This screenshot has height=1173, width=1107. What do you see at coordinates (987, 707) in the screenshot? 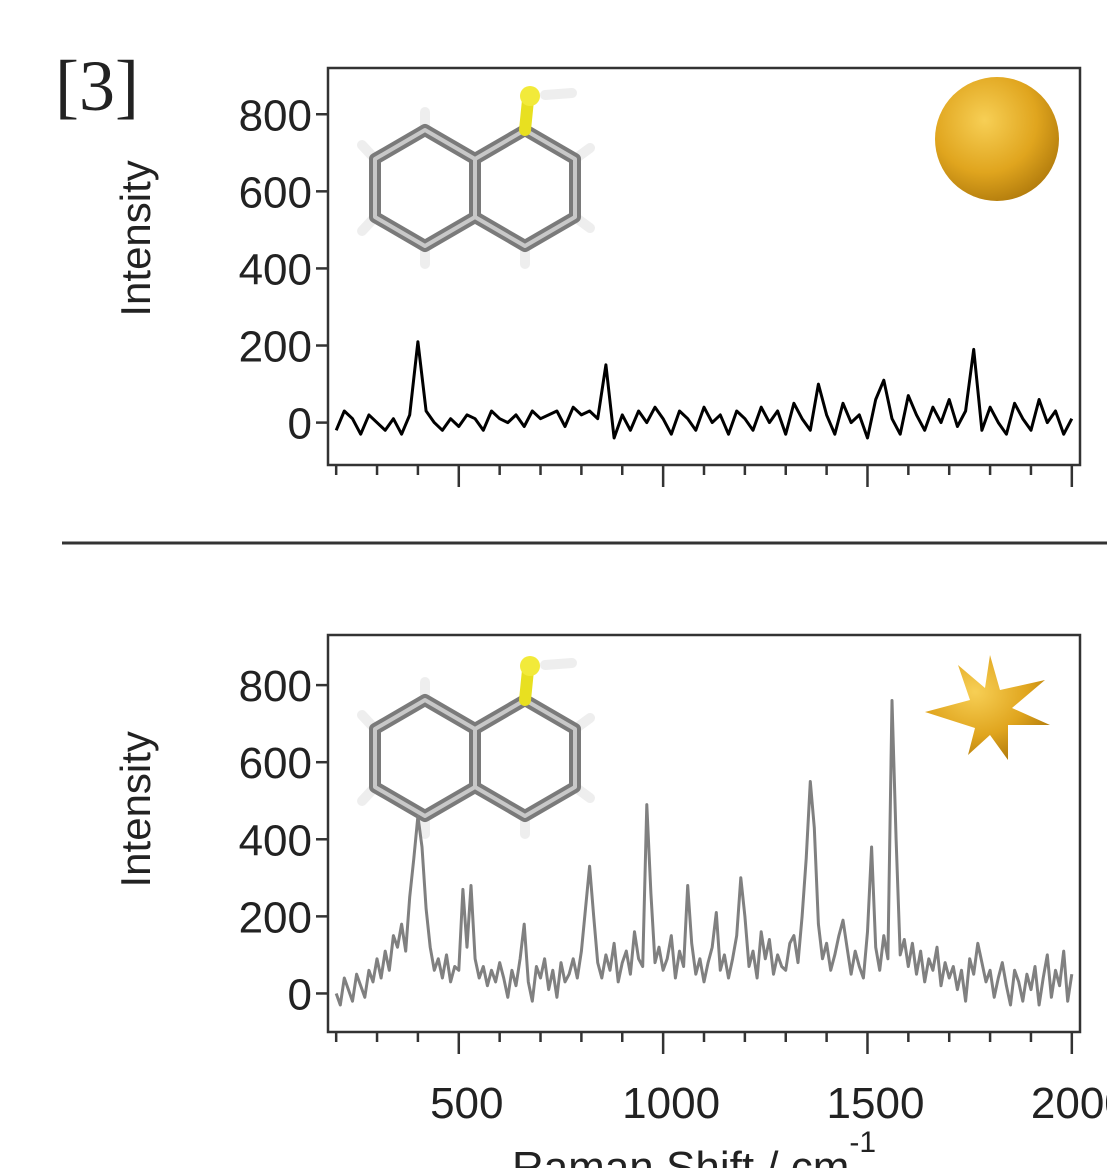
I see `nanostar-icon` at bounding box center [987, 707].